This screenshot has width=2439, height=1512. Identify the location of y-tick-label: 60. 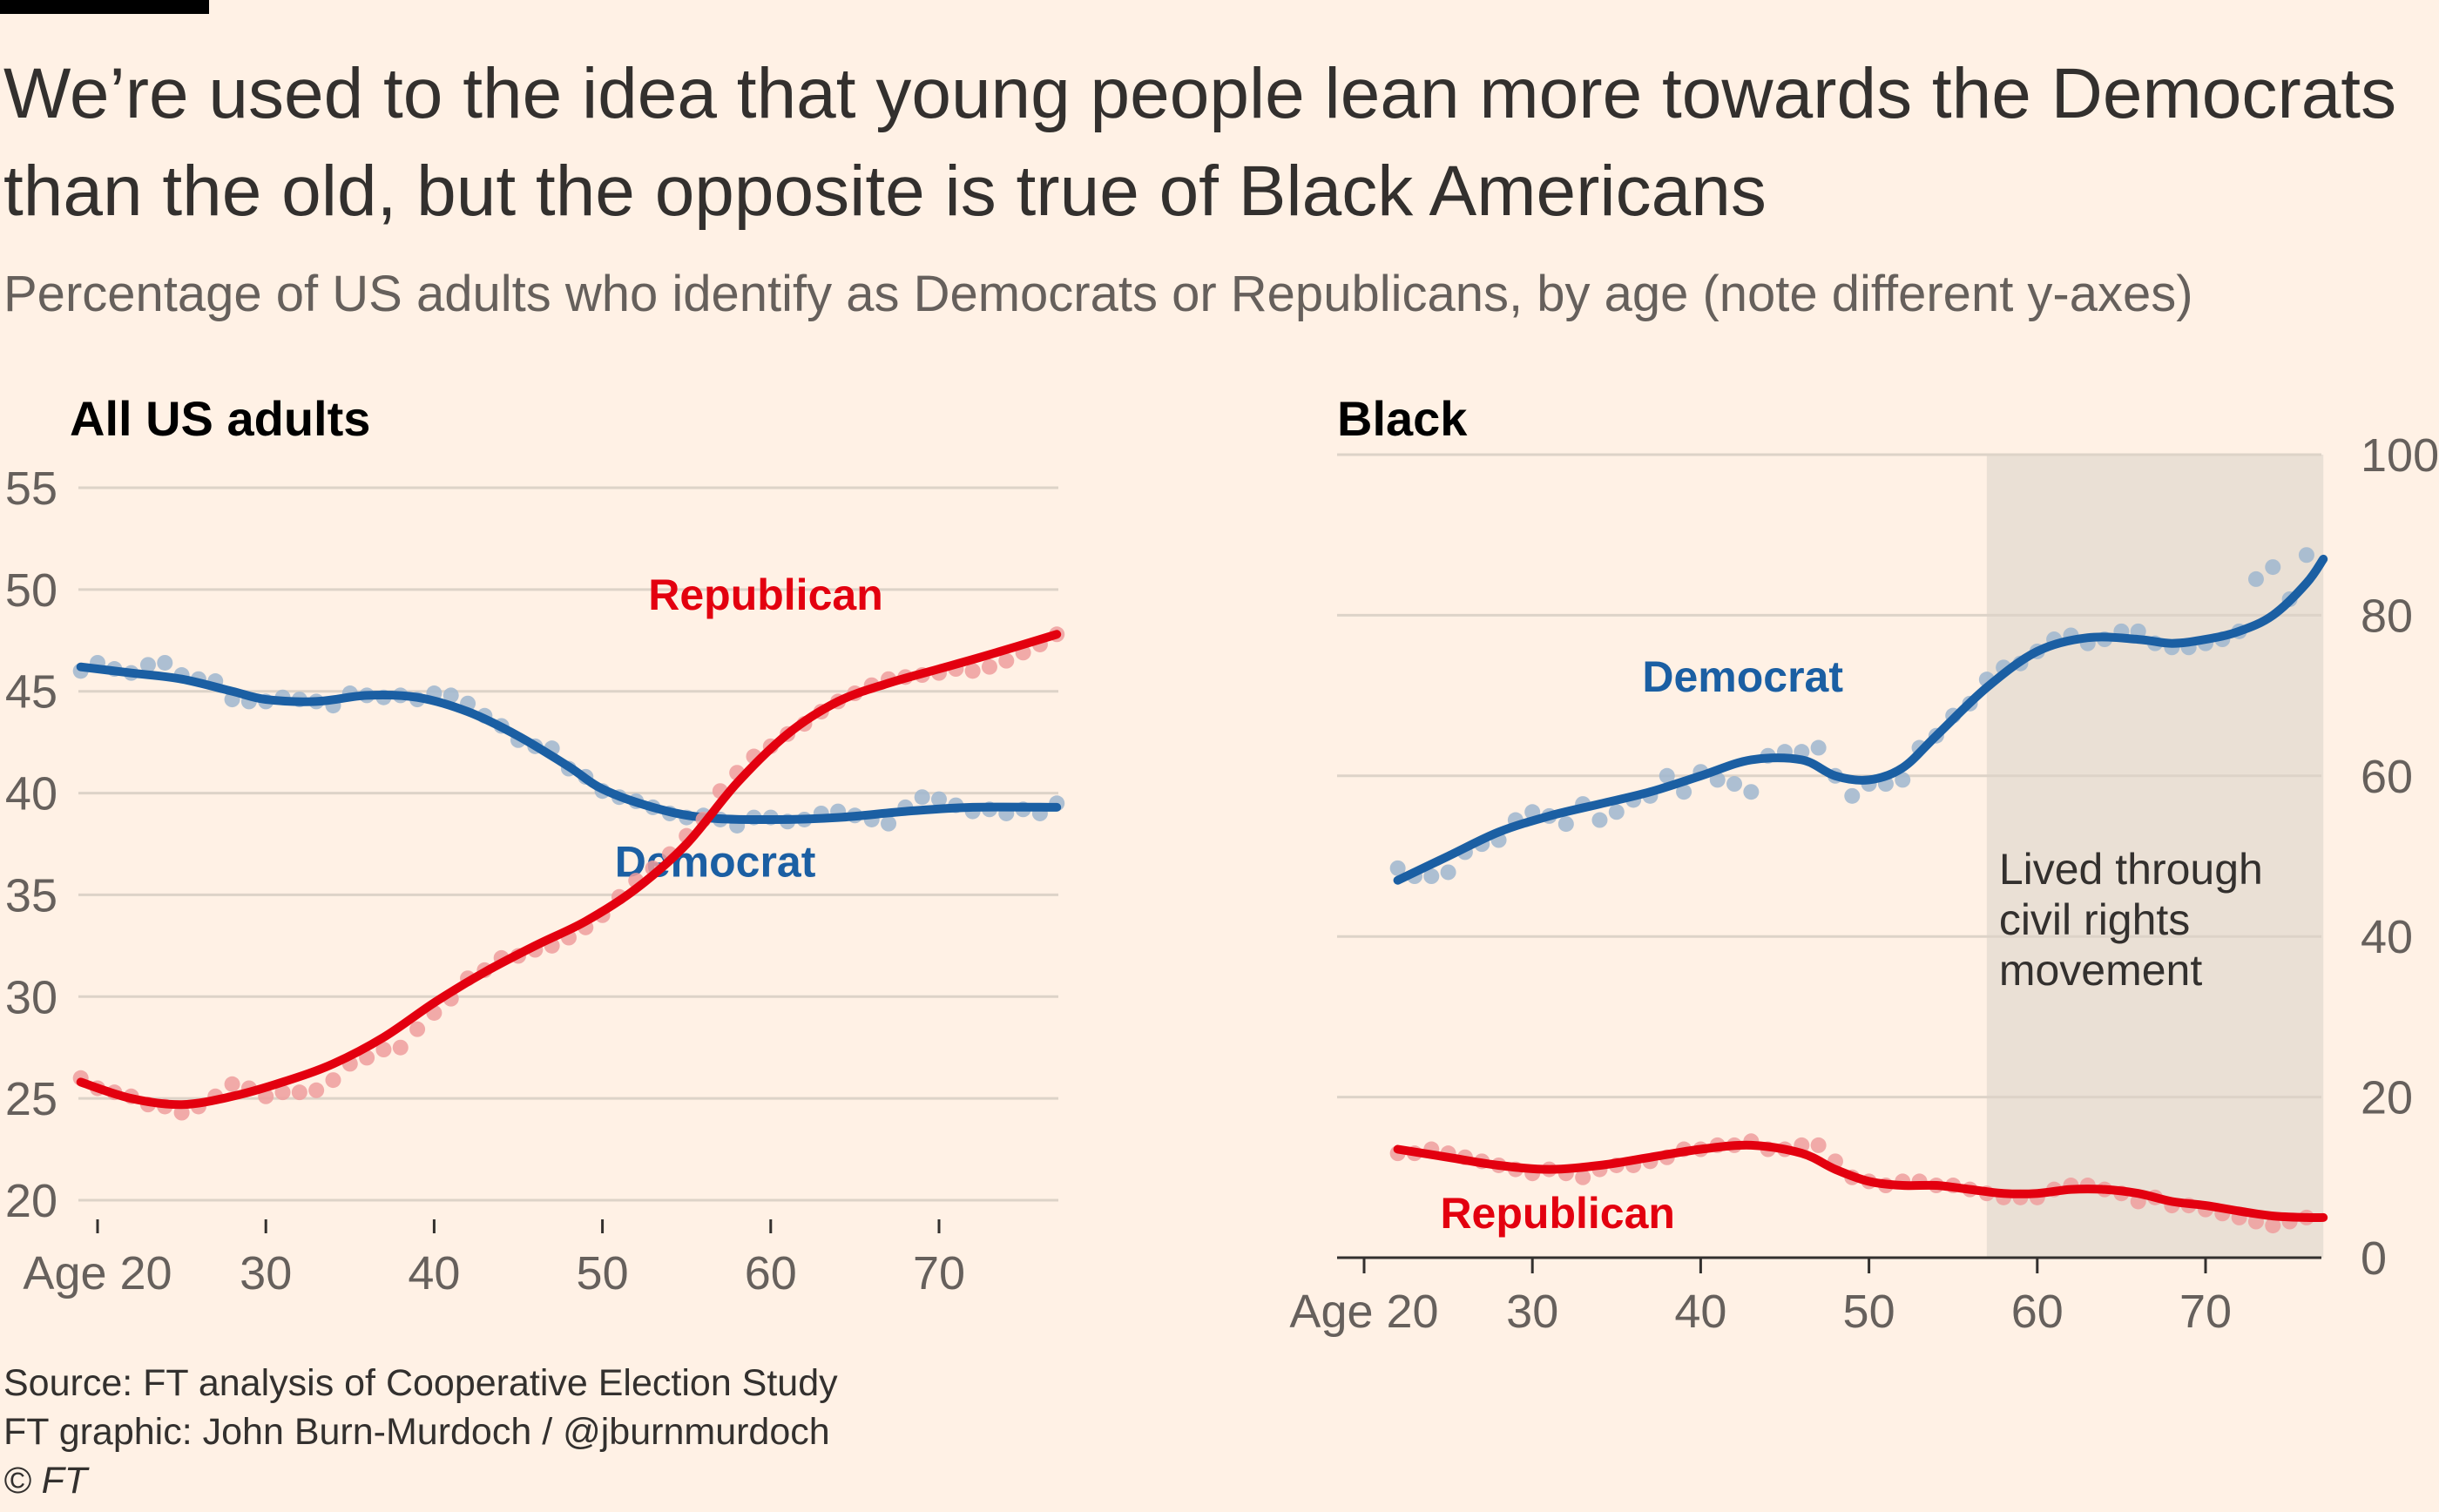
(2387, 777).